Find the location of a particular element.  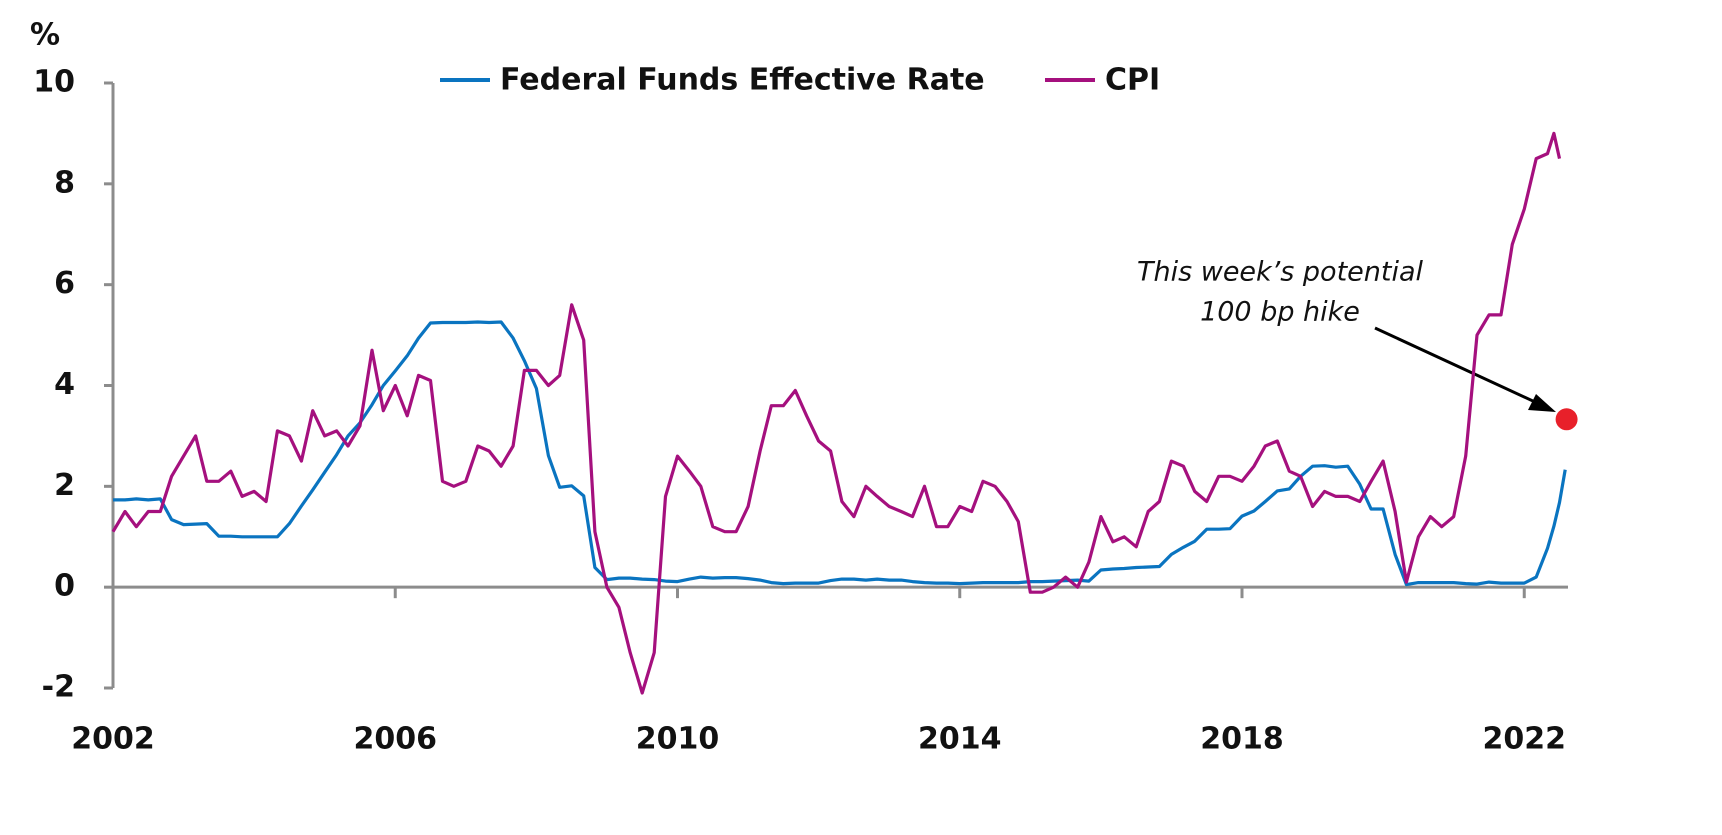

legend-label: Federal Funds Effective Rate is located at coordinates (742, 80).